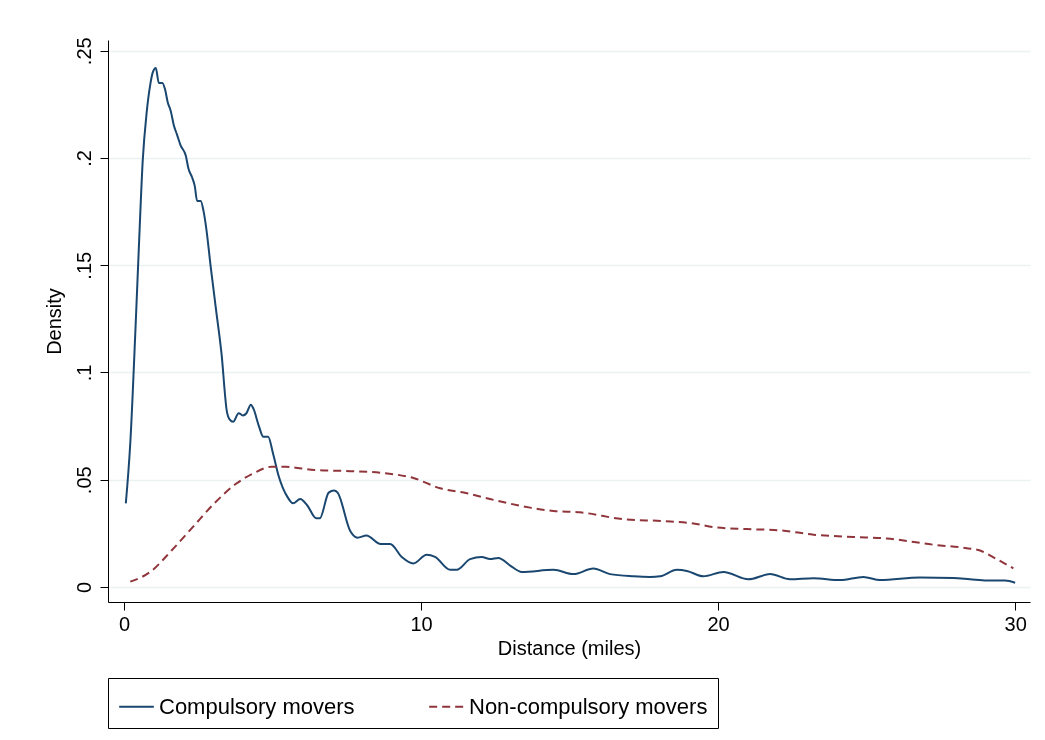 This screenshot has height=740, width=1045. What do you see at coordinates (83, 51) in the screenshot?
I see `y-tick-label: .25` at bounding box center [83, 51].